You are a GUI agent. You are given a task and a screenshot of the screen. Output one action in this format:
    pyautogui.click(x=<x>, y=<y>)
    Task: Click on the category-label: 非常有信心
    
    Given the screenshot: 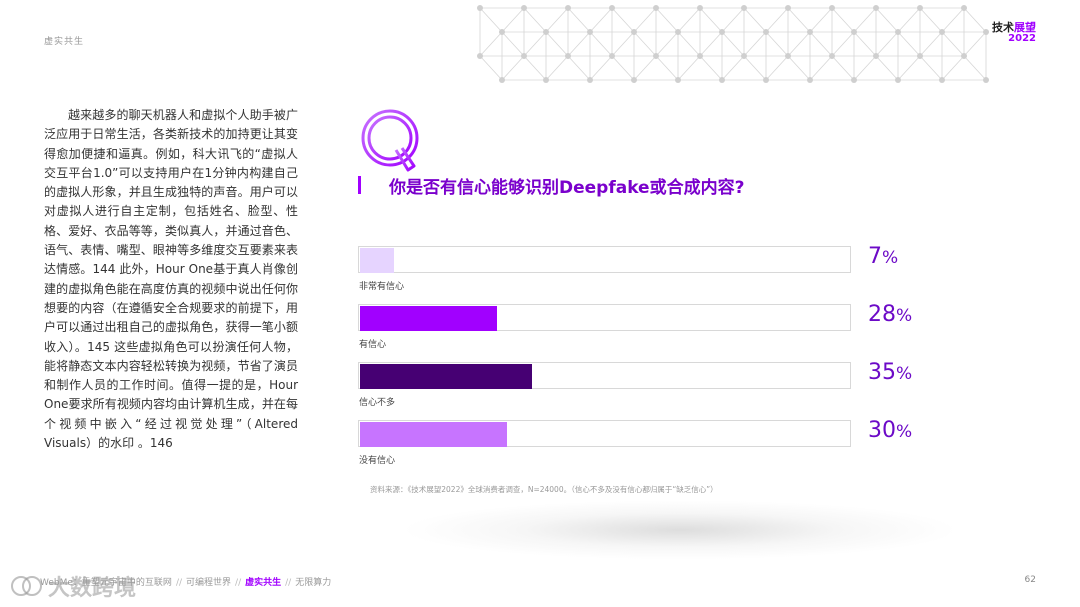 What is the action you would take?
    pyautogui.click(x=382, y=287)
    